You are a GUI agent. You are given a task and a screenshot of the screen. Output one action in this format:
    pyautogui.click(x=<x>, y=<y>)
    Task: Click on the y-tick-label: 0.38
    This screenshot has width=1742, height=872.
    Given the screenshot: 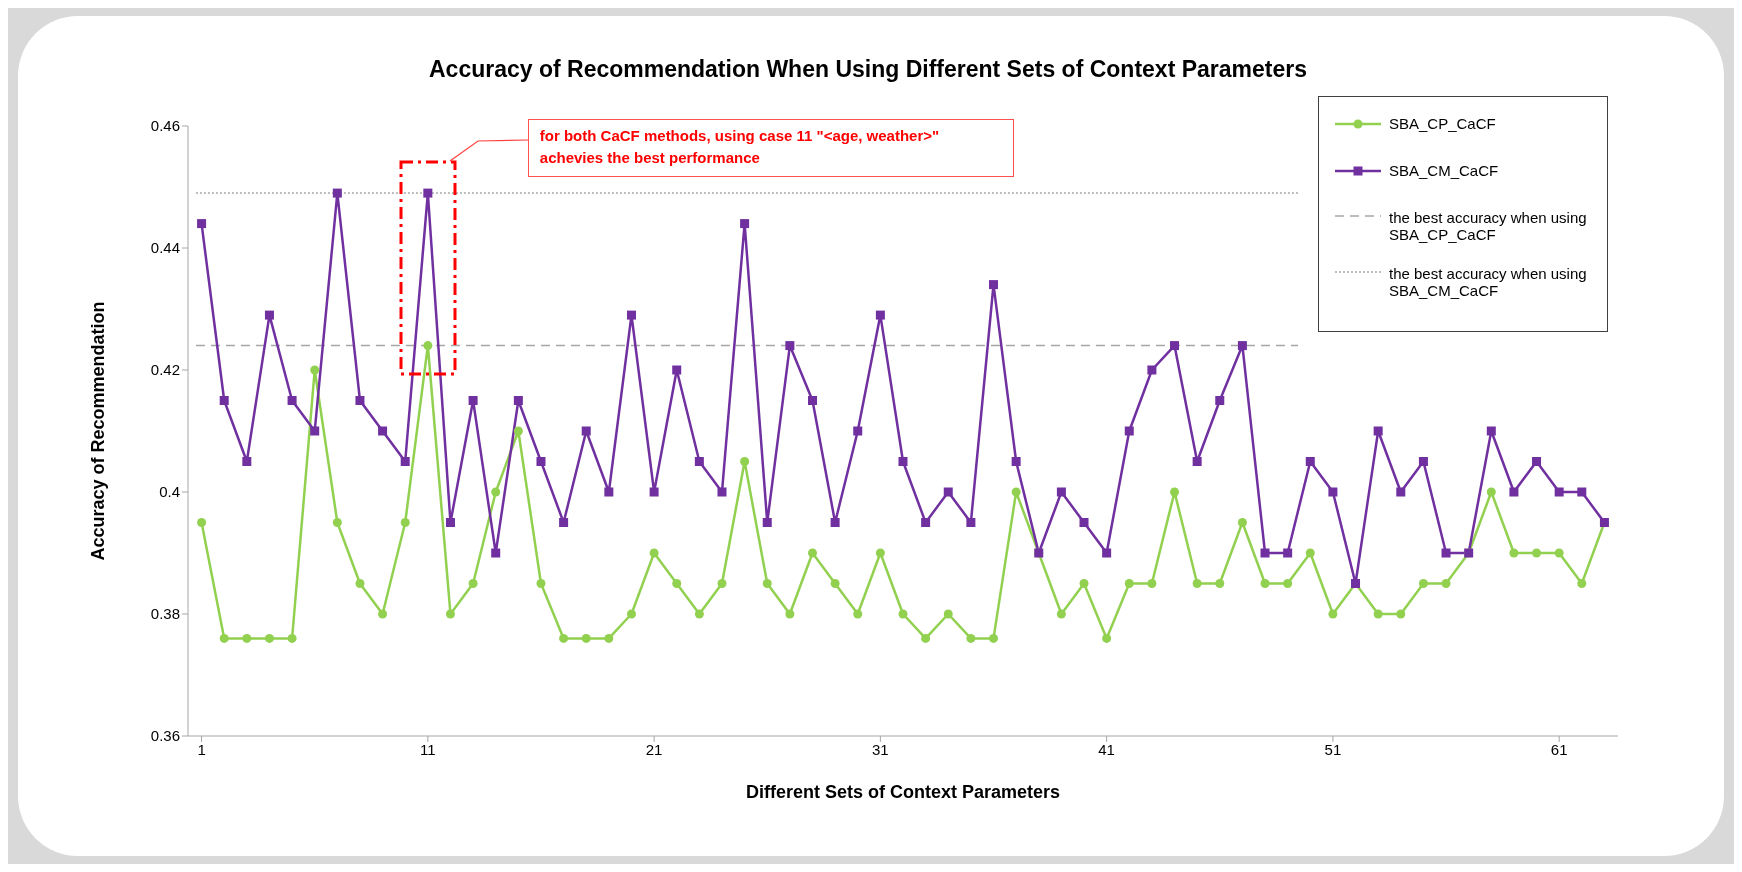 What is the action you would take?
    pyautogui.click(x=165, y=614)
    